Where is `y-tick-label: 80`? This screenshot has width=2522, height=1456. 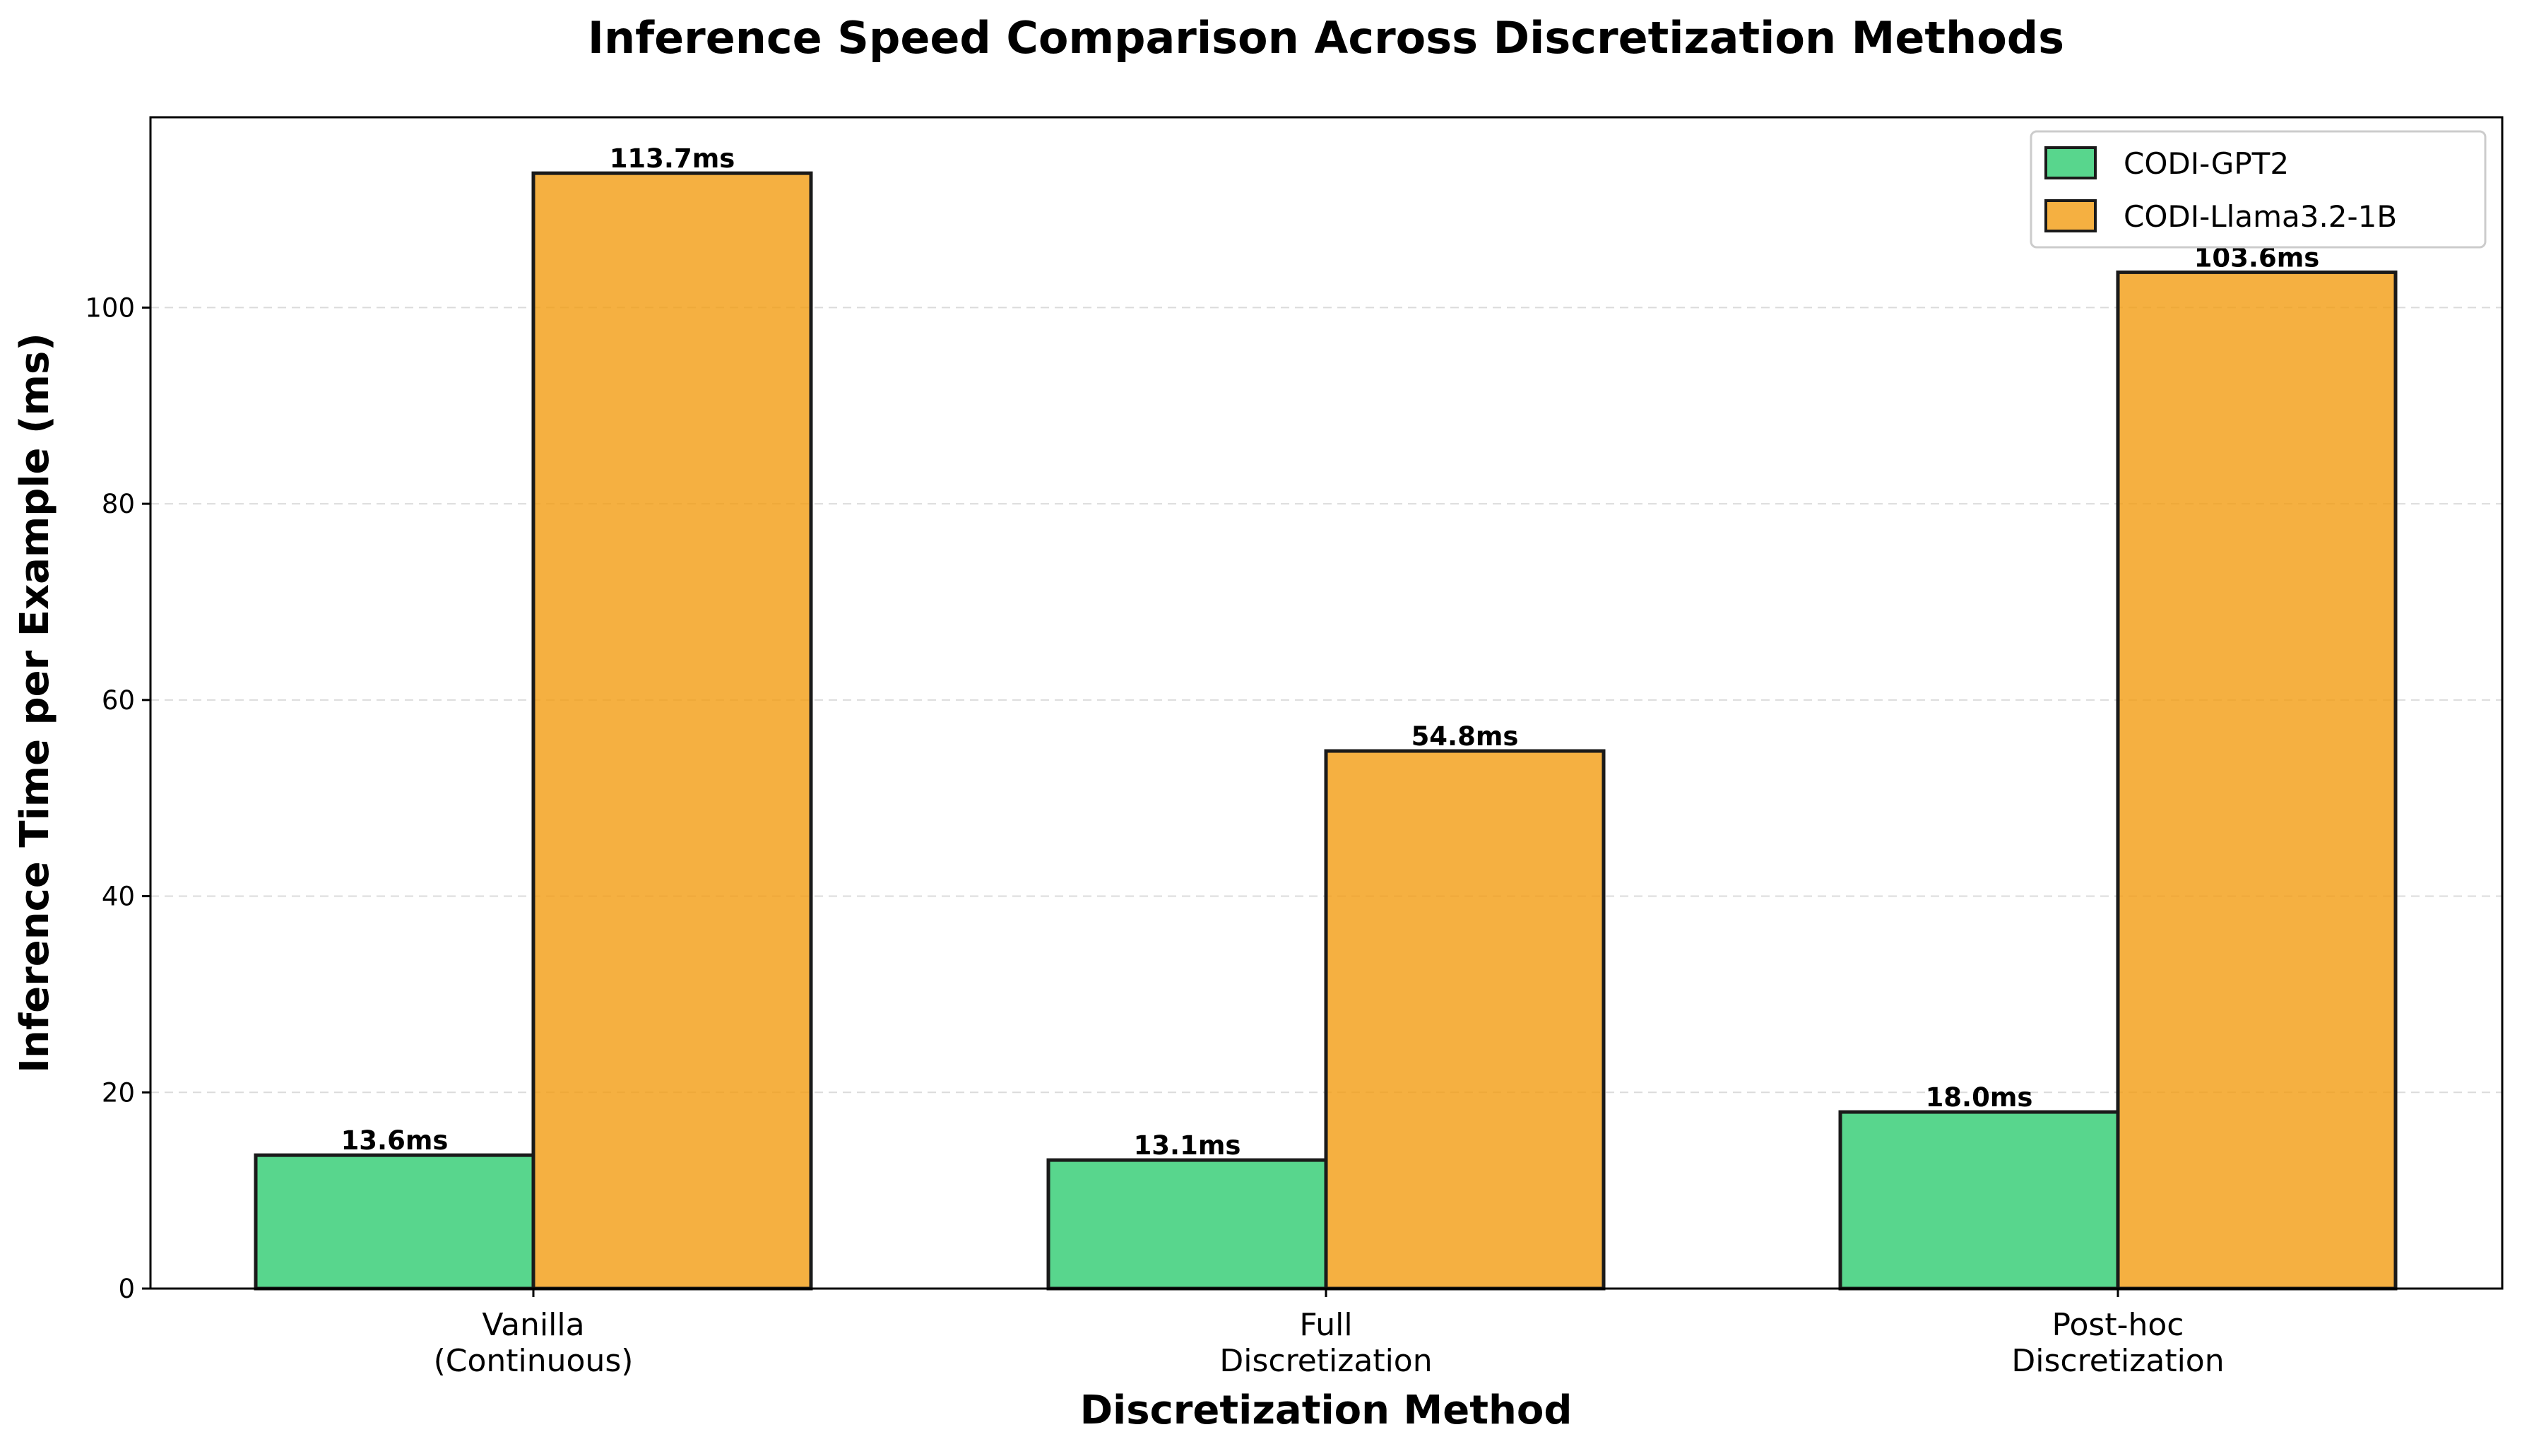 y-tick-label: 80 is located at coordinates (119, 504).